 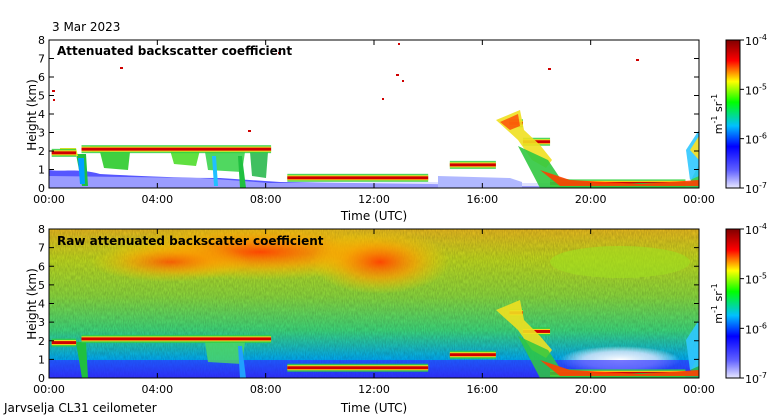 I want to click on top-colorbar: 10⁻⁴ 10⁻⁵ 10⁻⁶ 10⁻⁷ m-1 sr-1, so click(x=738, y=114).